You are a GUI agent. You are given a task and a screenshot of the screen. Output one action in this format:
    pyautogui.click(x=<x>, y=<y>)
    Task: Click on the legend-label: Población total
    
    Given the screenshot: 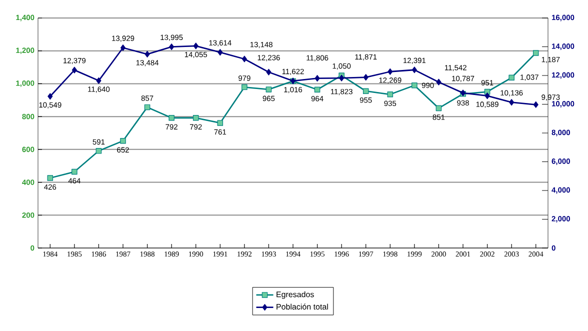 What is the action you would take?
    pyautogui.click(x=302, y=307)
    